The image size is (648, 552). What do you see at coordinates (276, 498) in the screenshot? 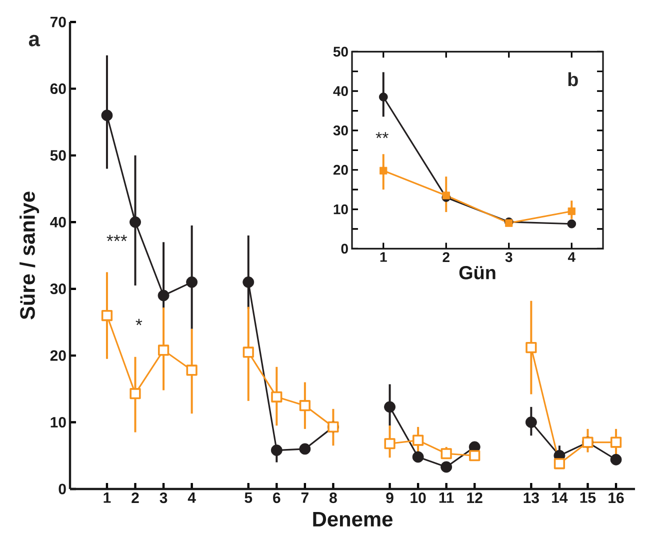
I see `x-tick-label: 6` at bounding box center [276, 498].